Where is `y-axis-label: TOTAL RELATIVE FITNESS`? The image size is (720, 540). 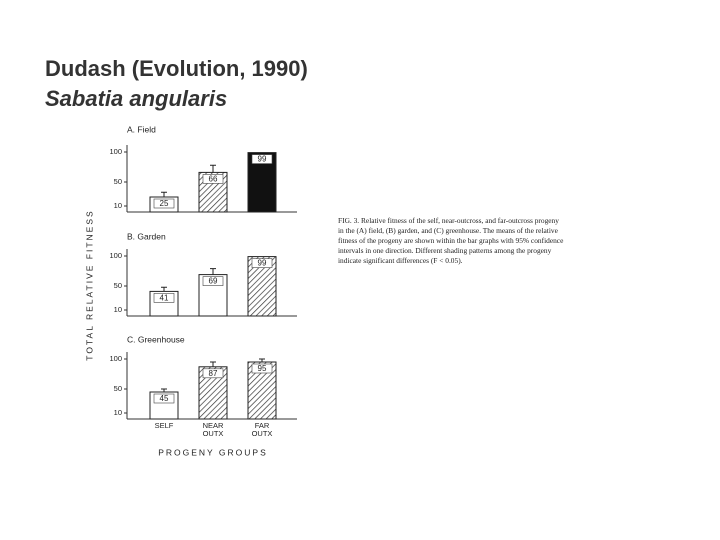 y-axis-label: TOTAL RELATIVE FITNESS is located at coordinates (89, 284).